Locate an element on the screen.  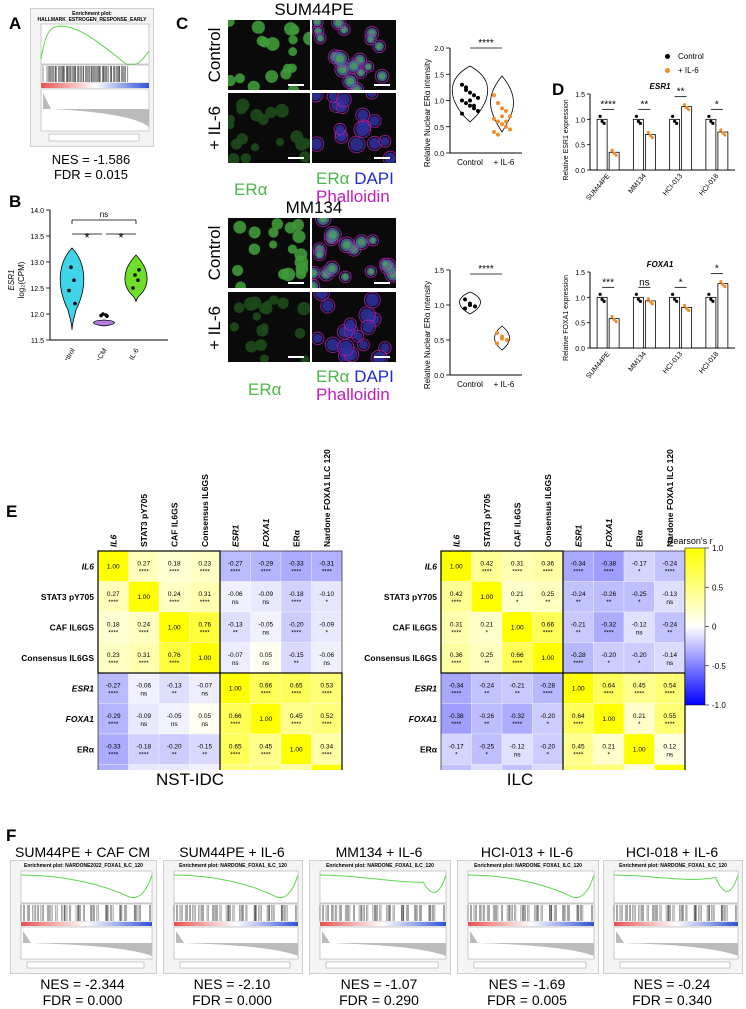
heatmap-value: -0.32 is located at coordinates (608, 624).